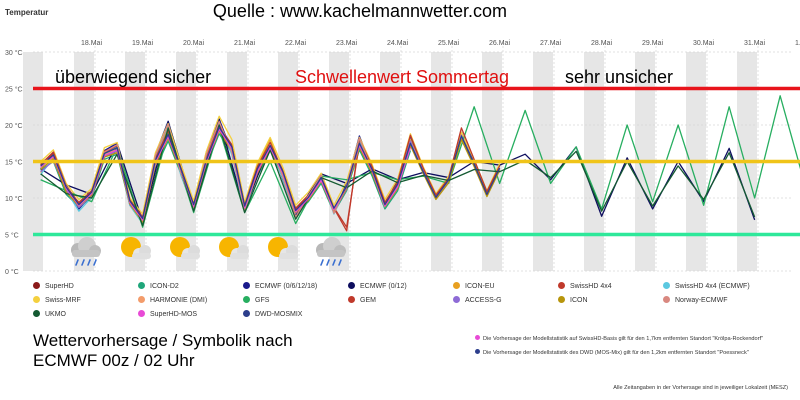 The image size is (800, 400). What do you see at coordinates (754, 43) in the screenshot?
I see `x-tick-label: 31.Mai` at bounding box center [754, 43].